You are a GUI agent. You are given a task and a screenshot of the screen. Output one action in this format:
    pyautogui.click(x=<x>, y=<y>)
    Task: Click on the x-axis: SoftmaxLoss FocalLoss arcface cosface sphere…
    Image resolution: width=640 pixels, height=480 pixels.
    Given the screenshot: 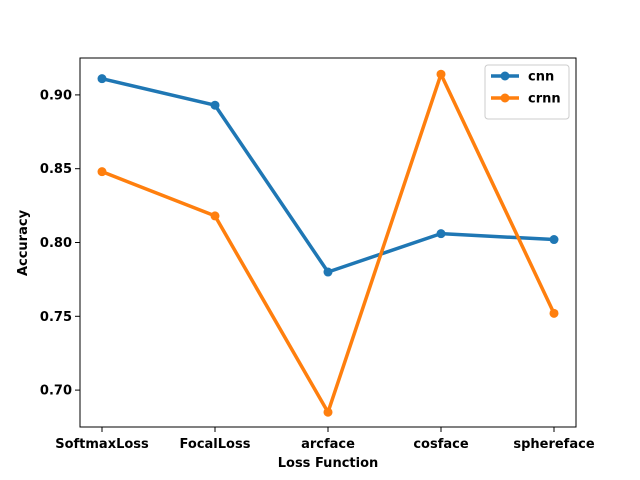 What is the action you would take?
    pyautogui.click(x=325, y=439)
    